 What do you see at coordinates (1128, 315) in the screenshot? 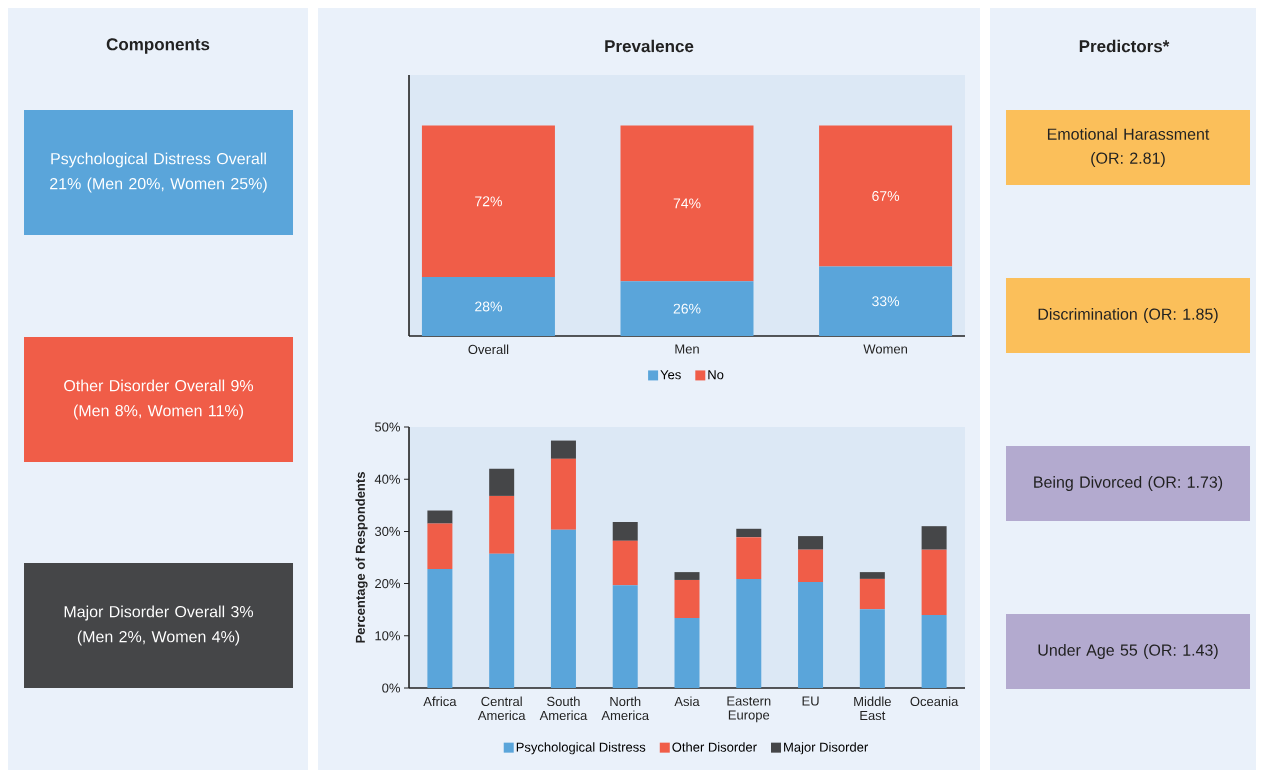
I see `text: Discrimination (OR: 1.85)` at bounding box center [1128, 315].